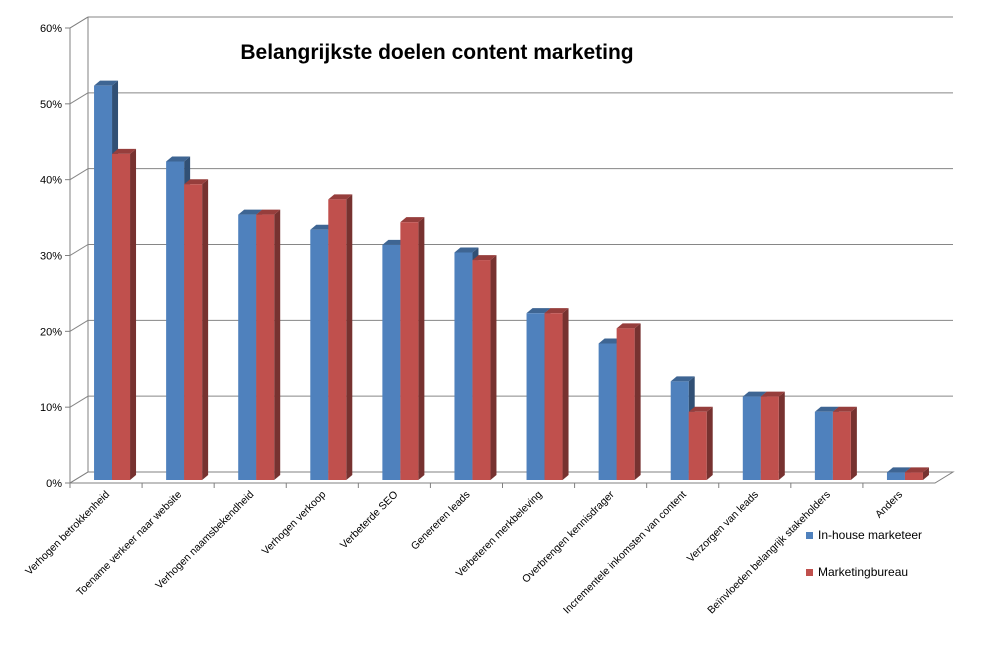 The image size is (982, 645). I want to click on y-tick-label: 0%, so click(54, 484).